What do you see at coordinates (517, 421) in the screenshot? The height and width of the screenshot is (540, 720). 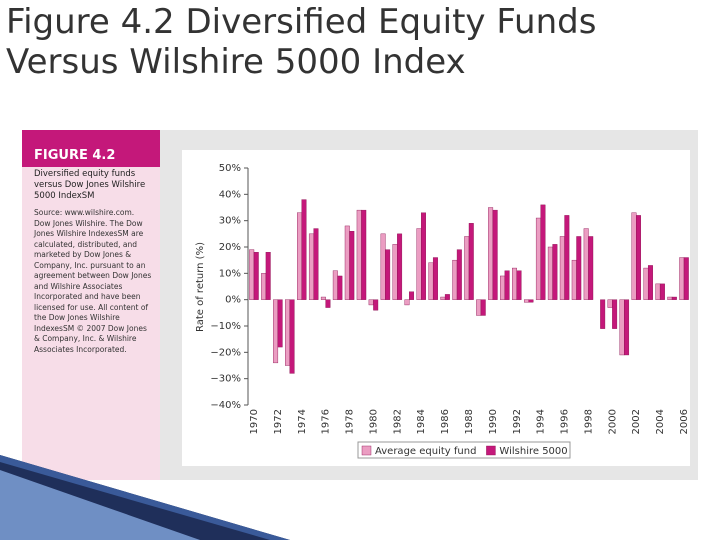 I see `x-tick-label: 1992` at bounding box center [517, 421].